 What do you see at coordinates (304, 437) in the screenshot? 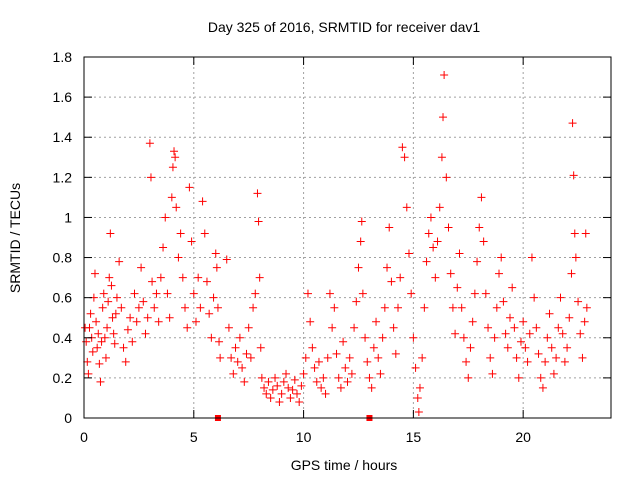
I see `x-tick-label: 10` at bounding box center [304, 437].